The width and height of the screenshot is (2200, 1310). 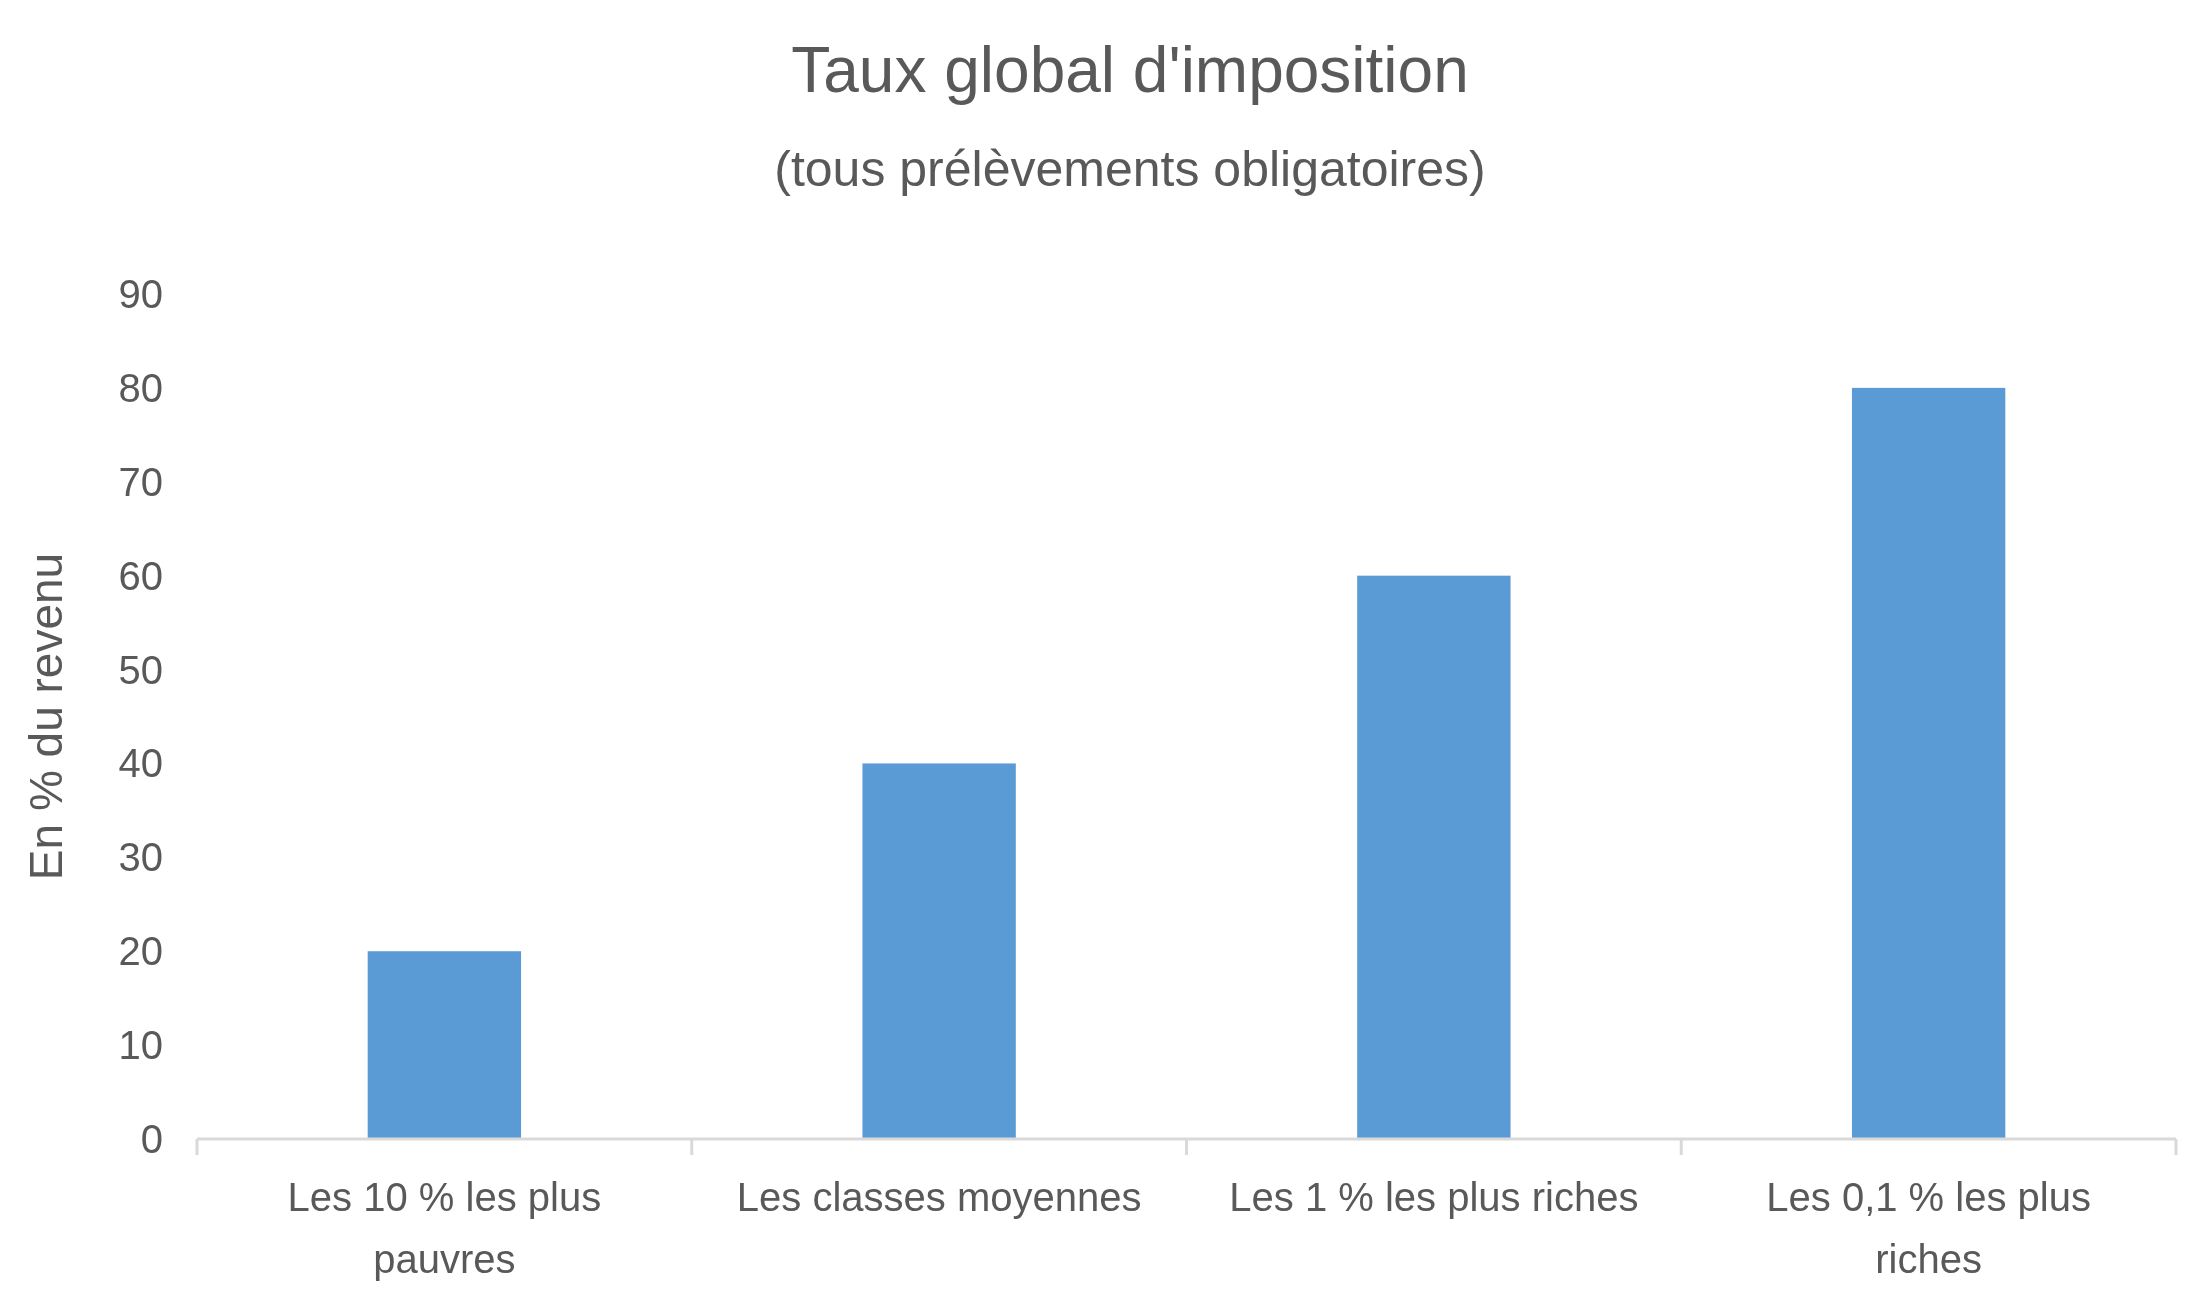 I want to click on y-axis-title: En % du revenu, so click(x=46, y=716).